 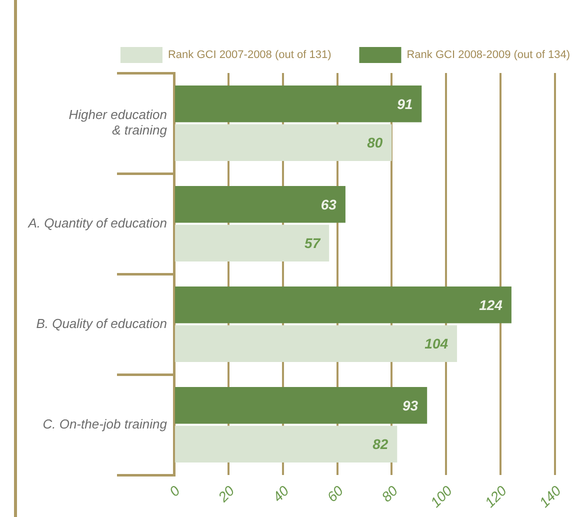 I want to click on x-tick-label: 20, so click(x=226, y=494).